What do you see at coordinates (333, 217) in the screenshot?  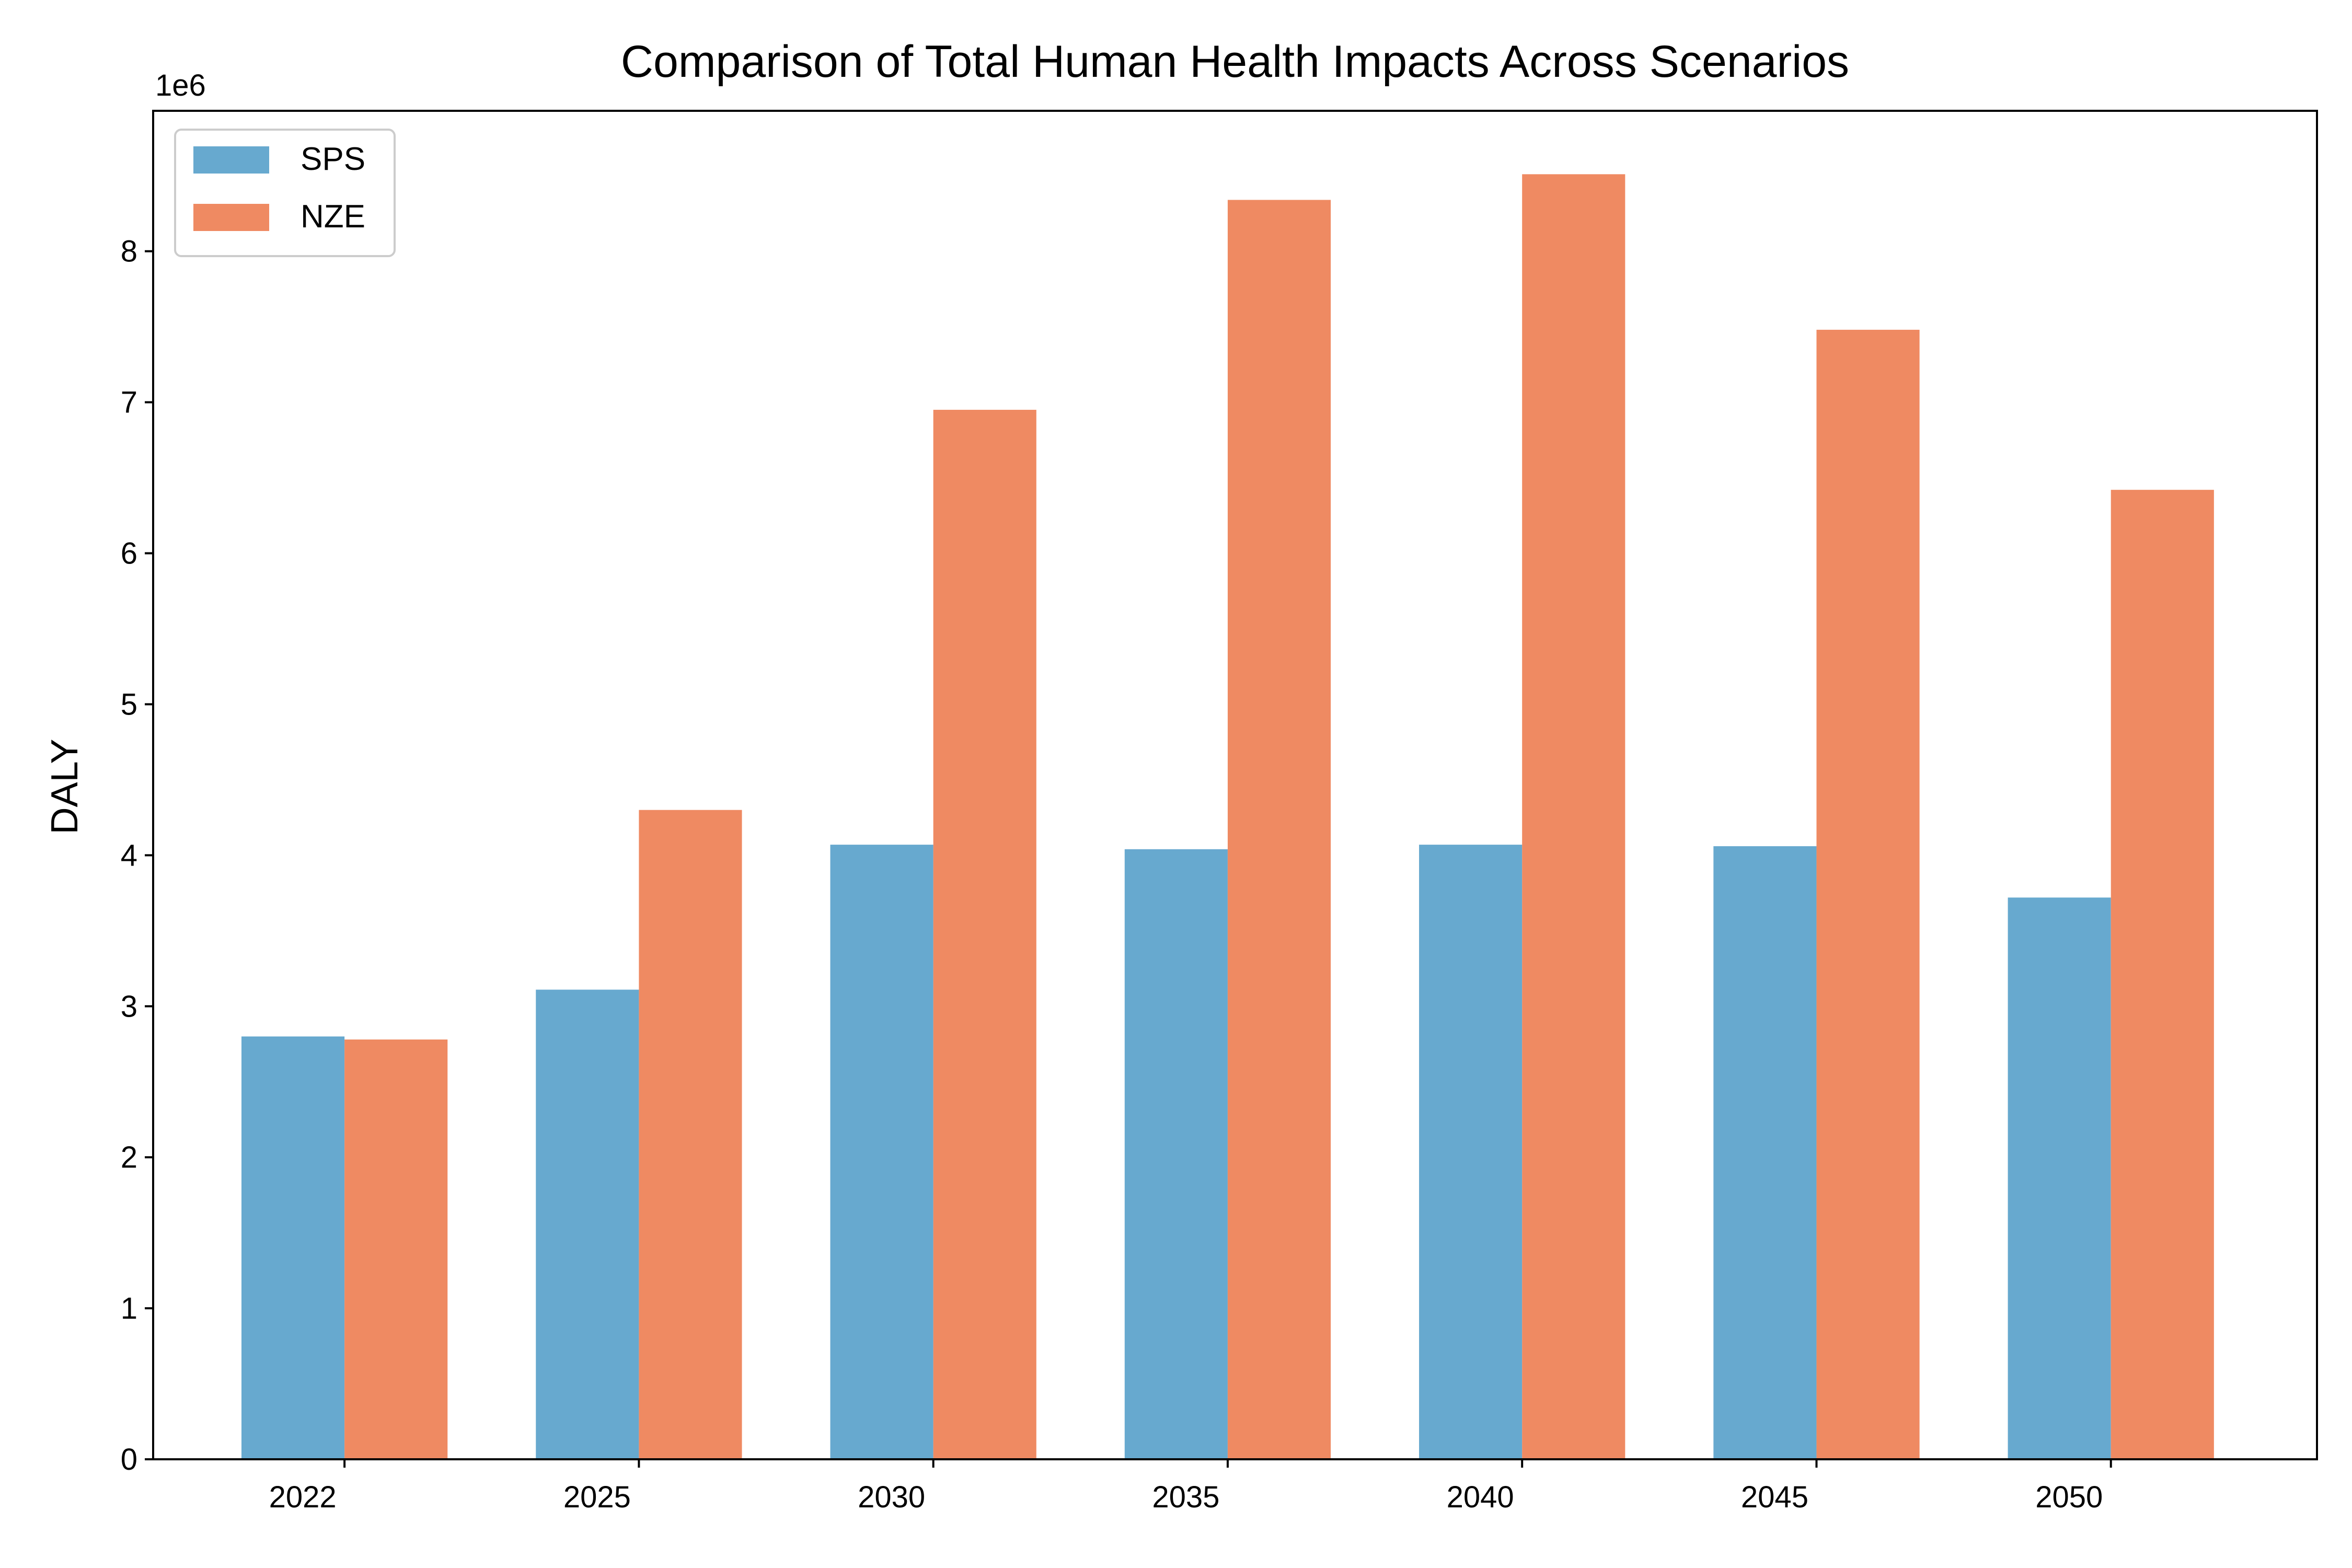 I see `legend-label-nze: NZE` at bounding box center [333, 217].